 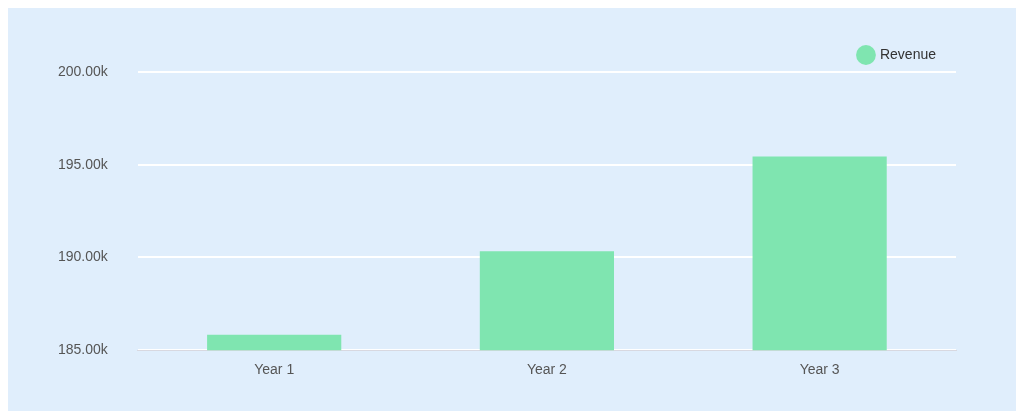 What do you see at coordinates (908, 53) in the screenshot?
I see `legend-label: Revenue` at bounding box center [908, 53].